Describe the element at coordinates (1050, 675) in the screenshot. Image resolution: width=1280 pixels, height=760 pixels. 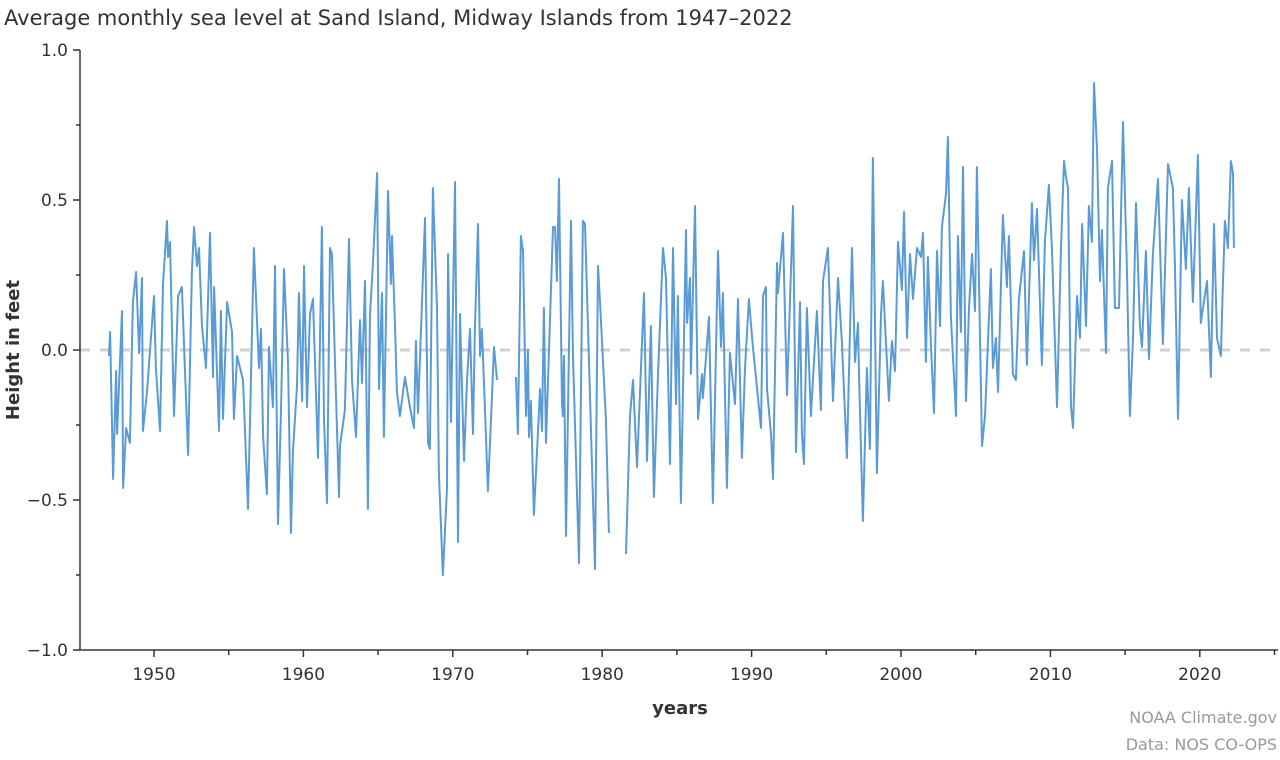
I see `x-tick-label: 2010` at that location.